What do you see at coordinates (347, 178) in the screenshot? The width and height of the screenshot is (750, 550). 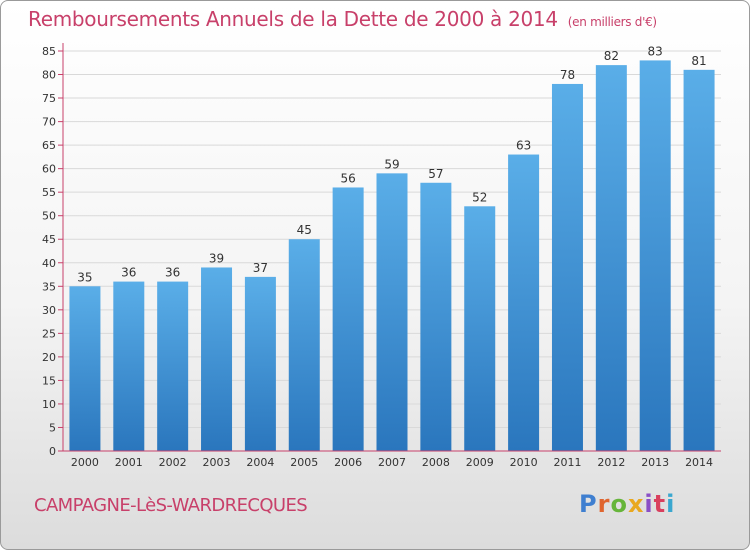 I see `bar-value-label: 56` at bounding box center [347, 178].